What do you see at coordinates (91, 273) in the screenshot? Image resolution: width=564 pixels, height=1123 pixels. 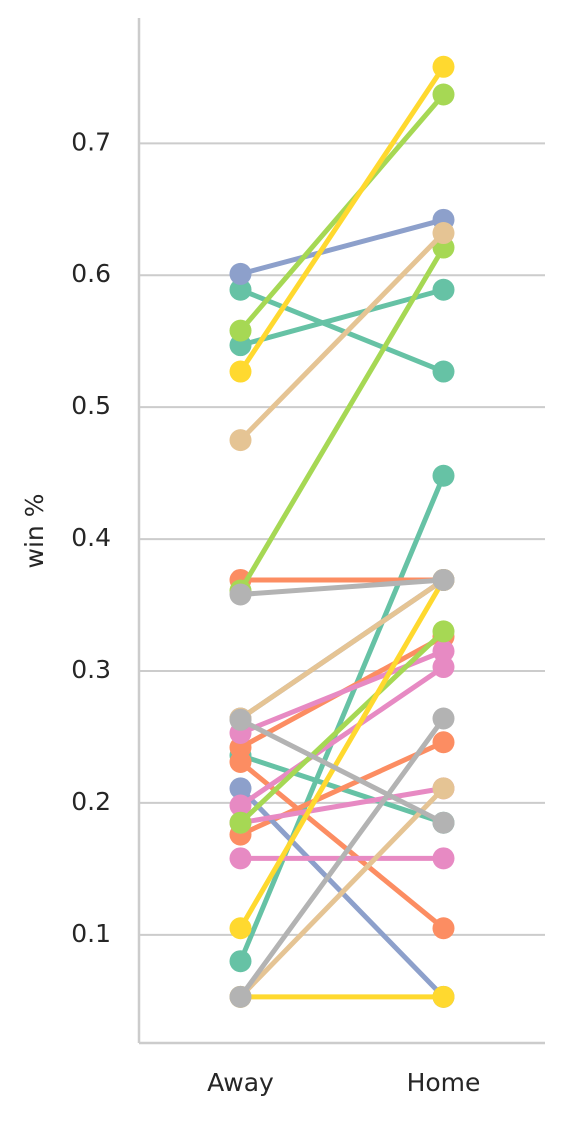 I see `y-tick-label: 0.6` at bounding box center [91, 273].